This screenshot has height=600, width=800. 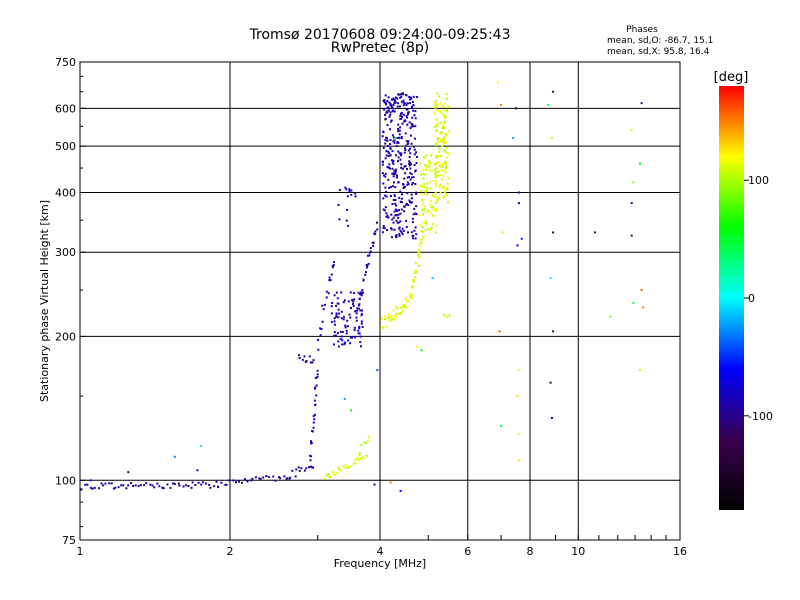 What do you see at coordinates (751, 298) in the screenshot?
I see `colorbar-tick-label: 0` at bounding box center [751, 298].